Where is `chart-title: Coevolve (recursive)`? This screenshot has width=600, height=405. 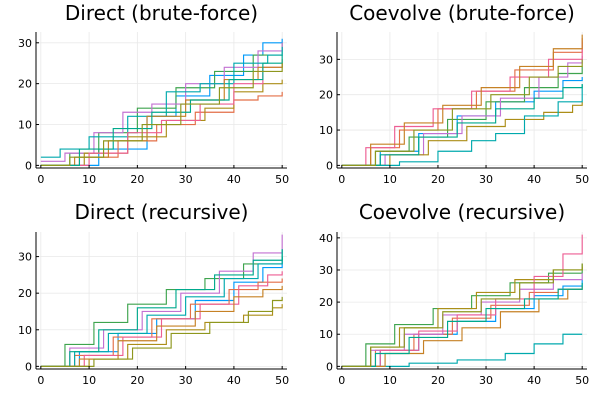
chart-title: Coevolve (recursive) is located at coordinates (462, 212).